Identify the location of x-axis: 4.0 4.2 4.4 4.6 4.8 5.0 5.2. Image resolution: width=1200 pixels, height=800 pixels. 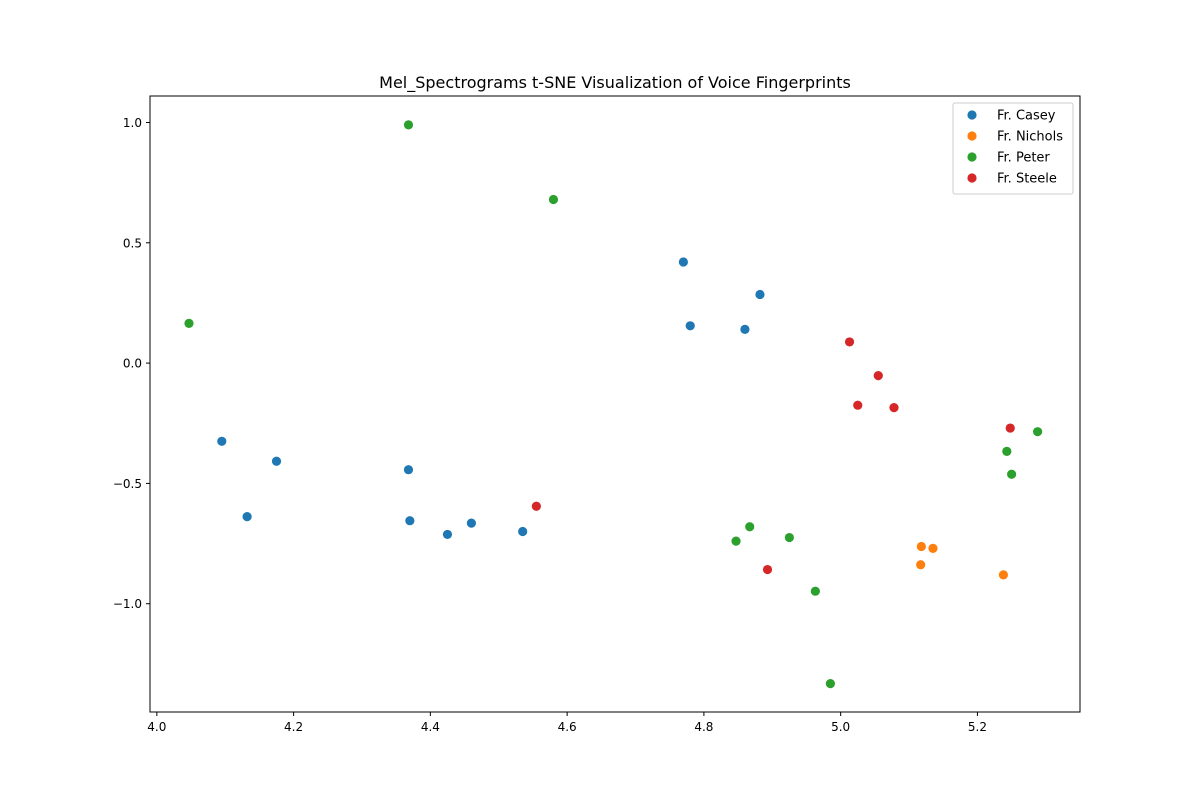
(567, 723).